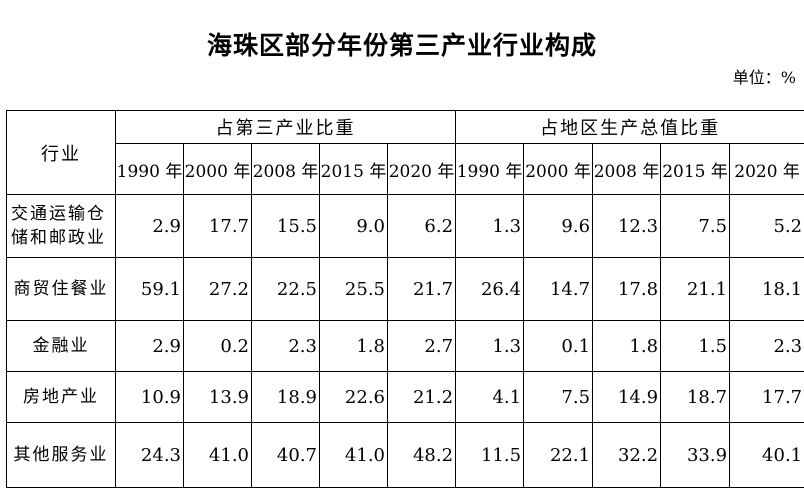 The image size is (804, 488). Describe the element at coordinates (286, 455) in the screenshot. I see `table-cell: 40.7` at that location.